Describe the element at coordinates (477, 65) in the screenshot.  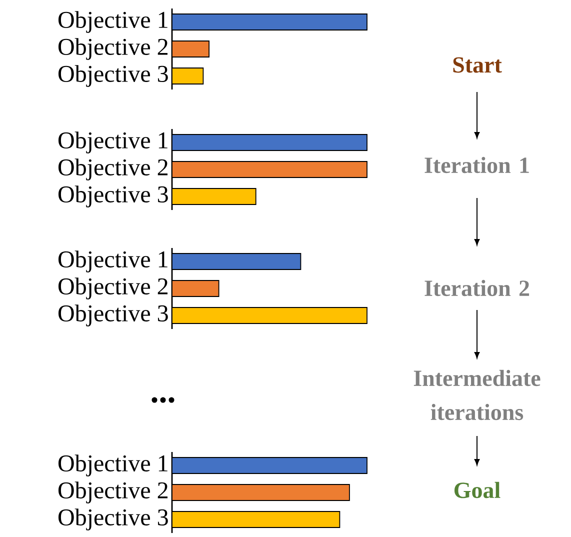
I see `text: Start` at that location.